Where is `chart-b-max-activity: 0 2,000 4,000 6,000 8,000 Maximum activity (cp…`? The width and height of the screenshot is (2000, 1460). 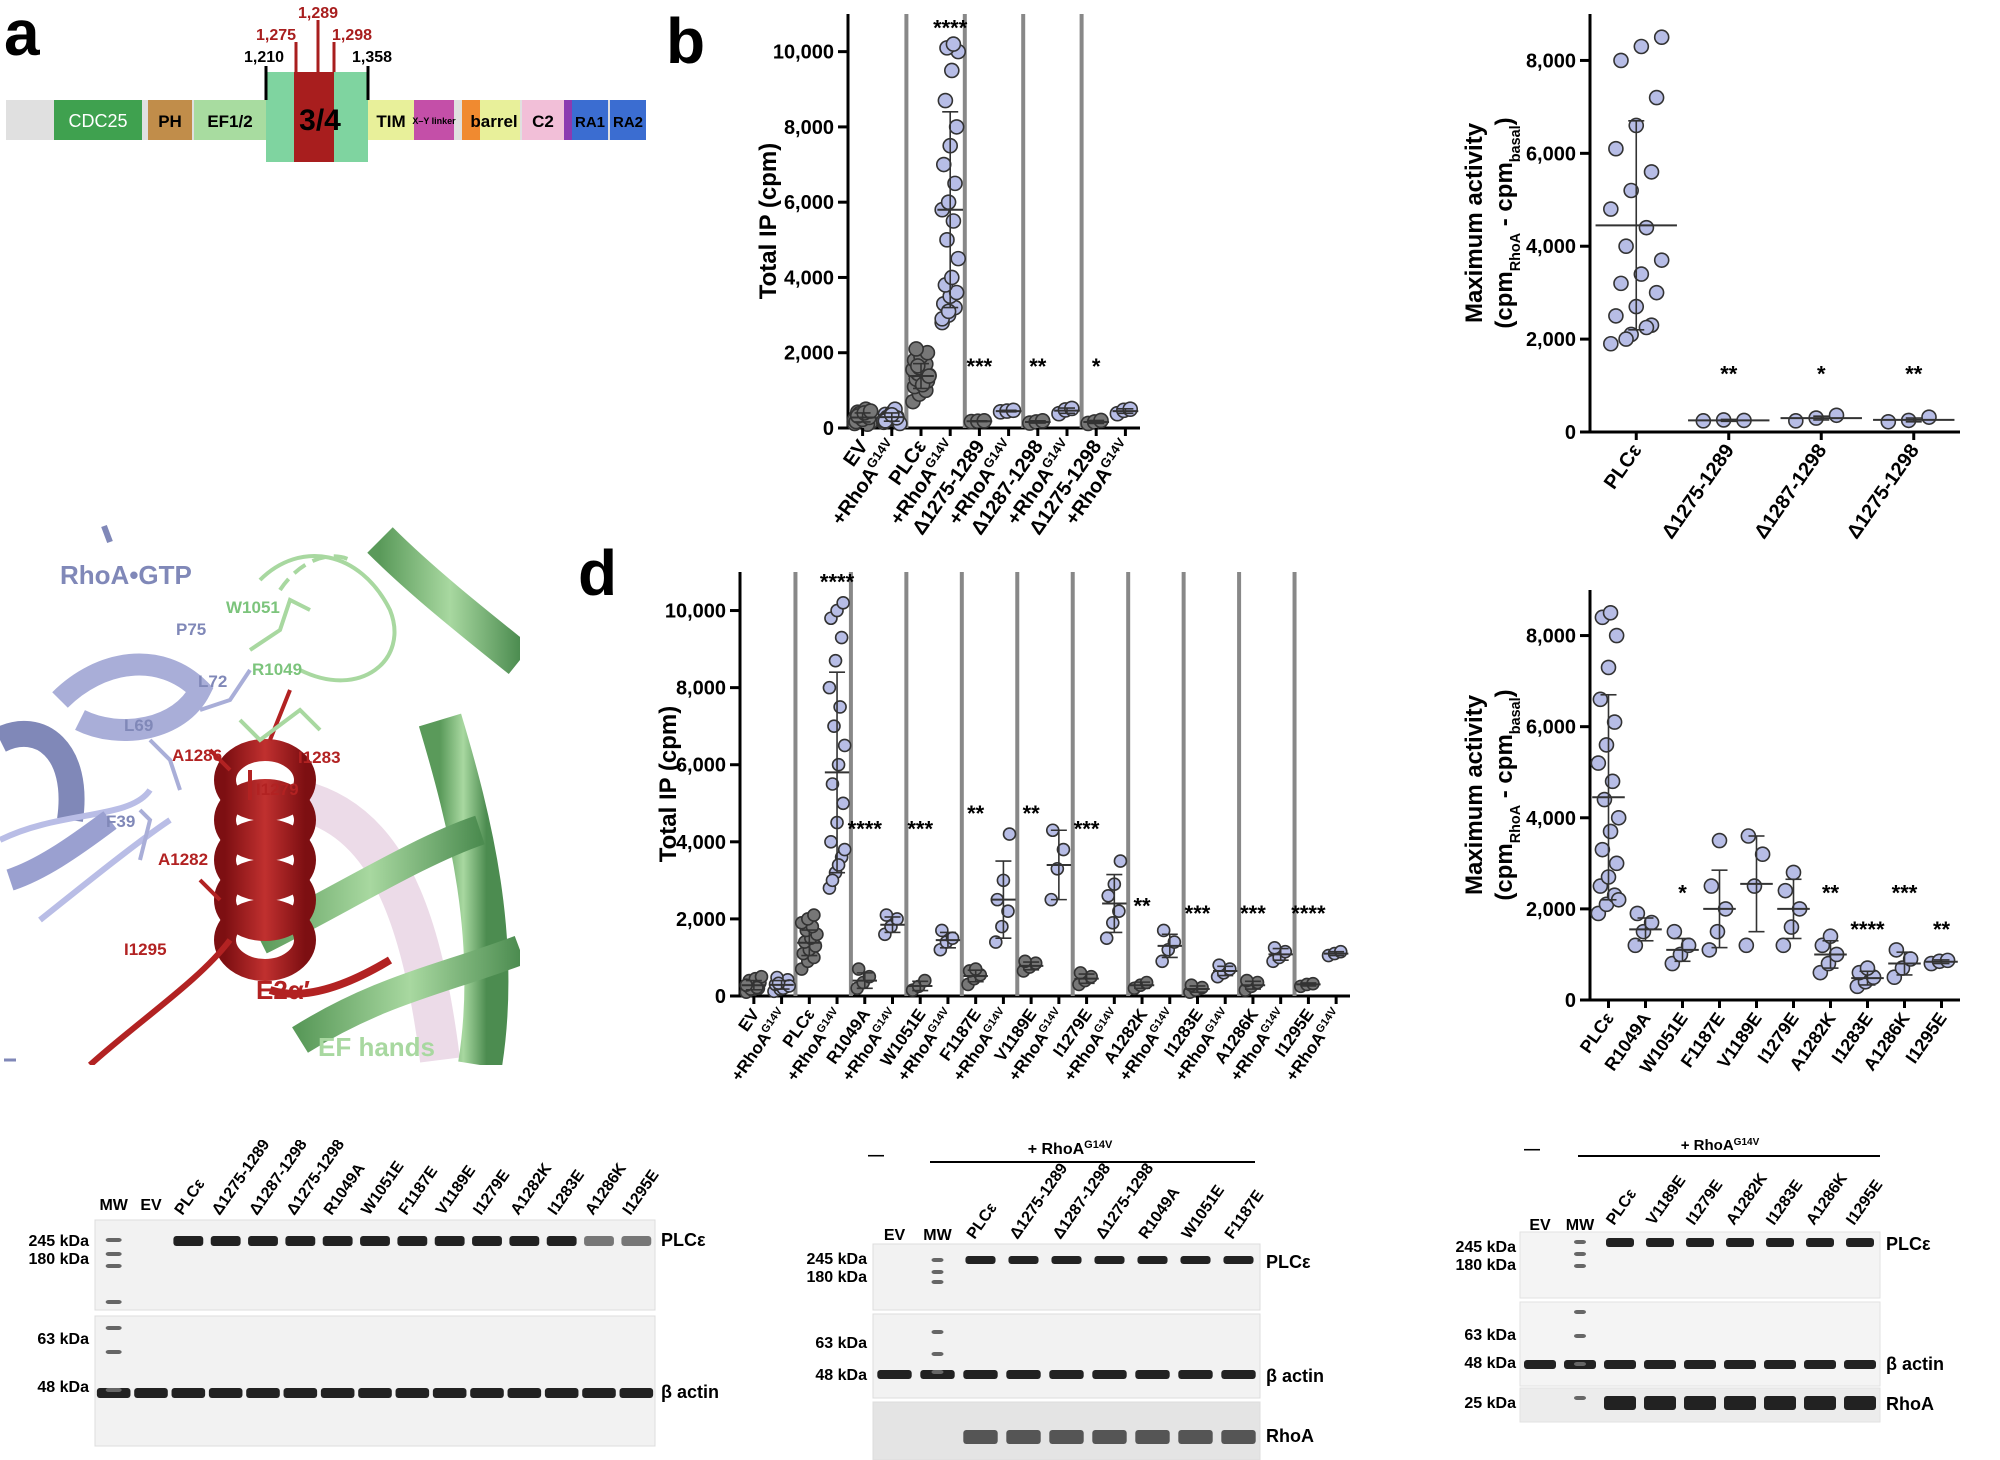
chart-b-max-activity: 0 2,000 4,000 6,000 8,000 Maximum activity (cp… is located at coordinates (1710, 278).